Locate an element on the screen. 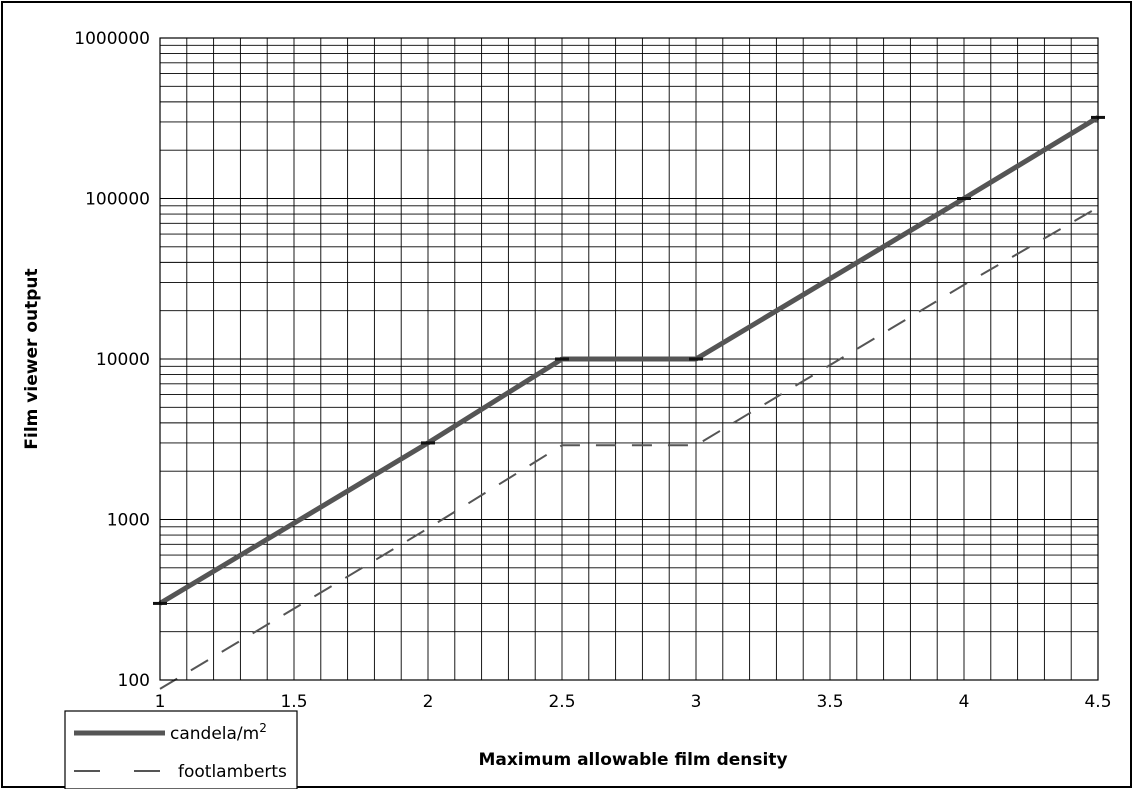 The image size is (1133, 793). y-tick-labels: 100 1000 10000 100000 1000000 is located at coordinates (112, 360).